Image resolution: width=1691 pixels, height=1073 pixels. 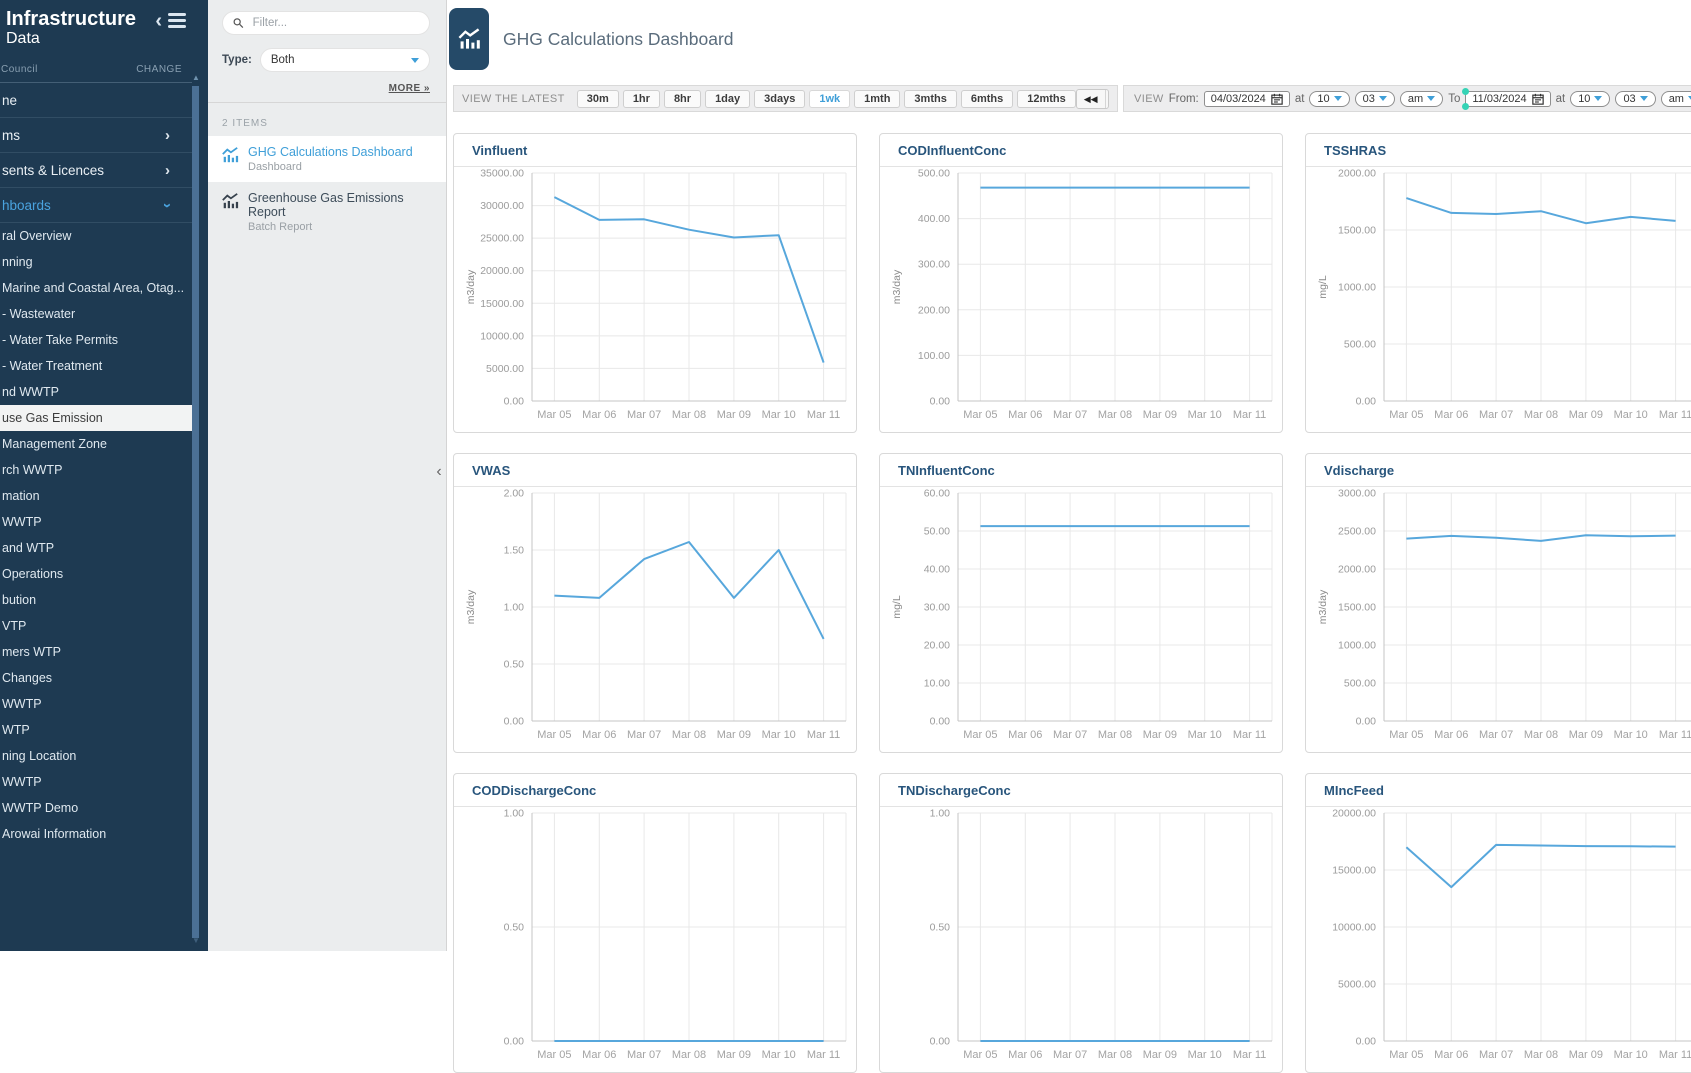 I want to click on range-button-3days: 3days, so click(x=780, y=98).